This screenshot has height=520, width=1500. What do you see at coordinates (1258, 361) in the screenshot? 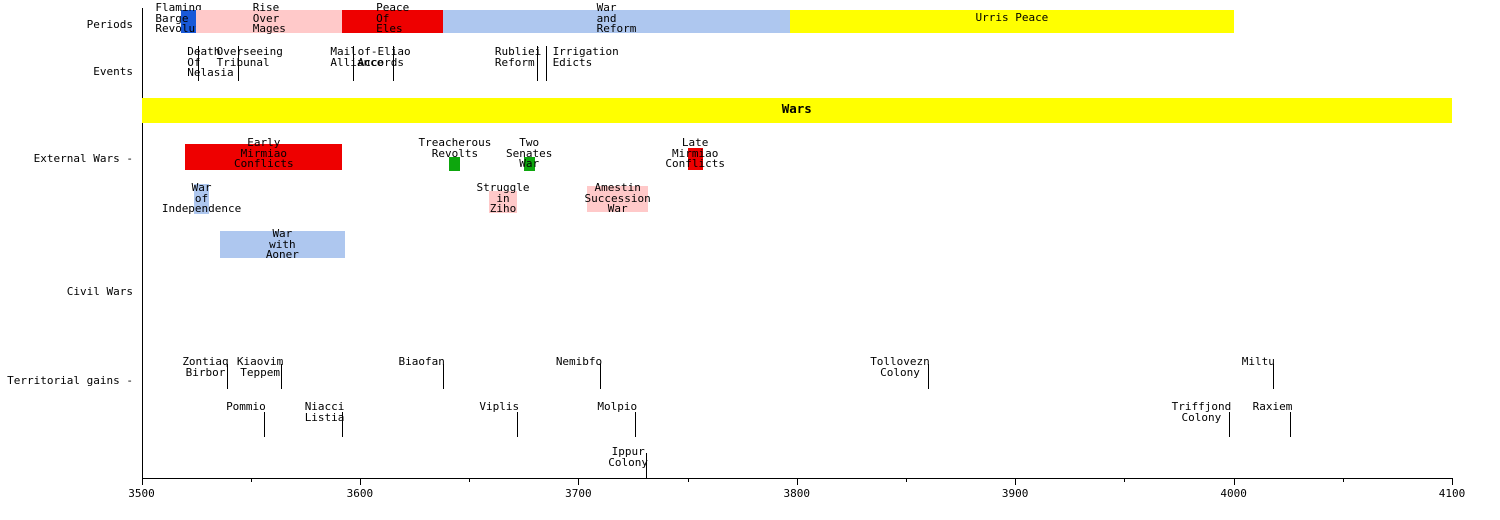
I see `gain-label: Miltu` at bounding box center [1258, 361].